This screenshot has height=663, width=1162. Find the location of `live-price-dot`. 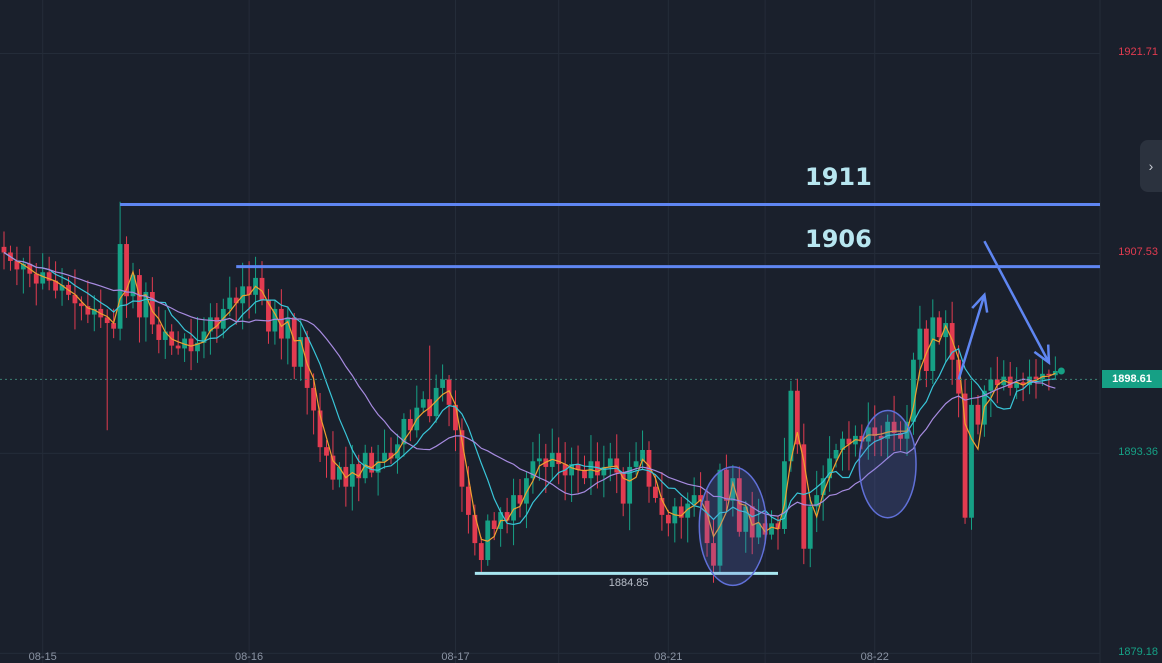

live-price-dot is located at coordinates (1061, 371).